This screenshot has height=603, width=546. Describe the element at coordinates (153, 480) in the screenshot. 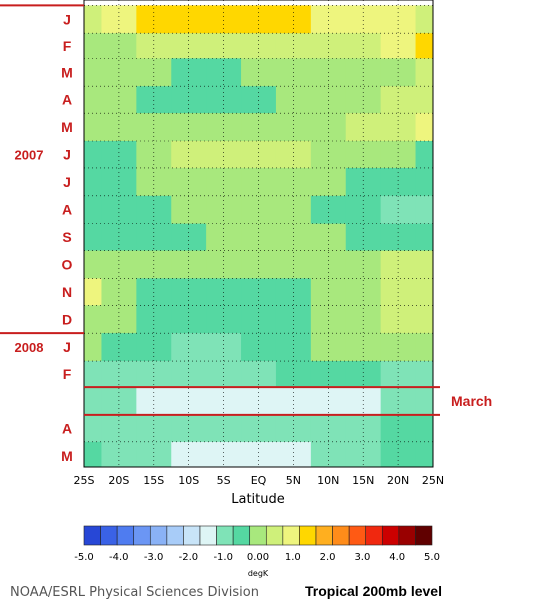

I see `x-tick-label: 15S` at that location.